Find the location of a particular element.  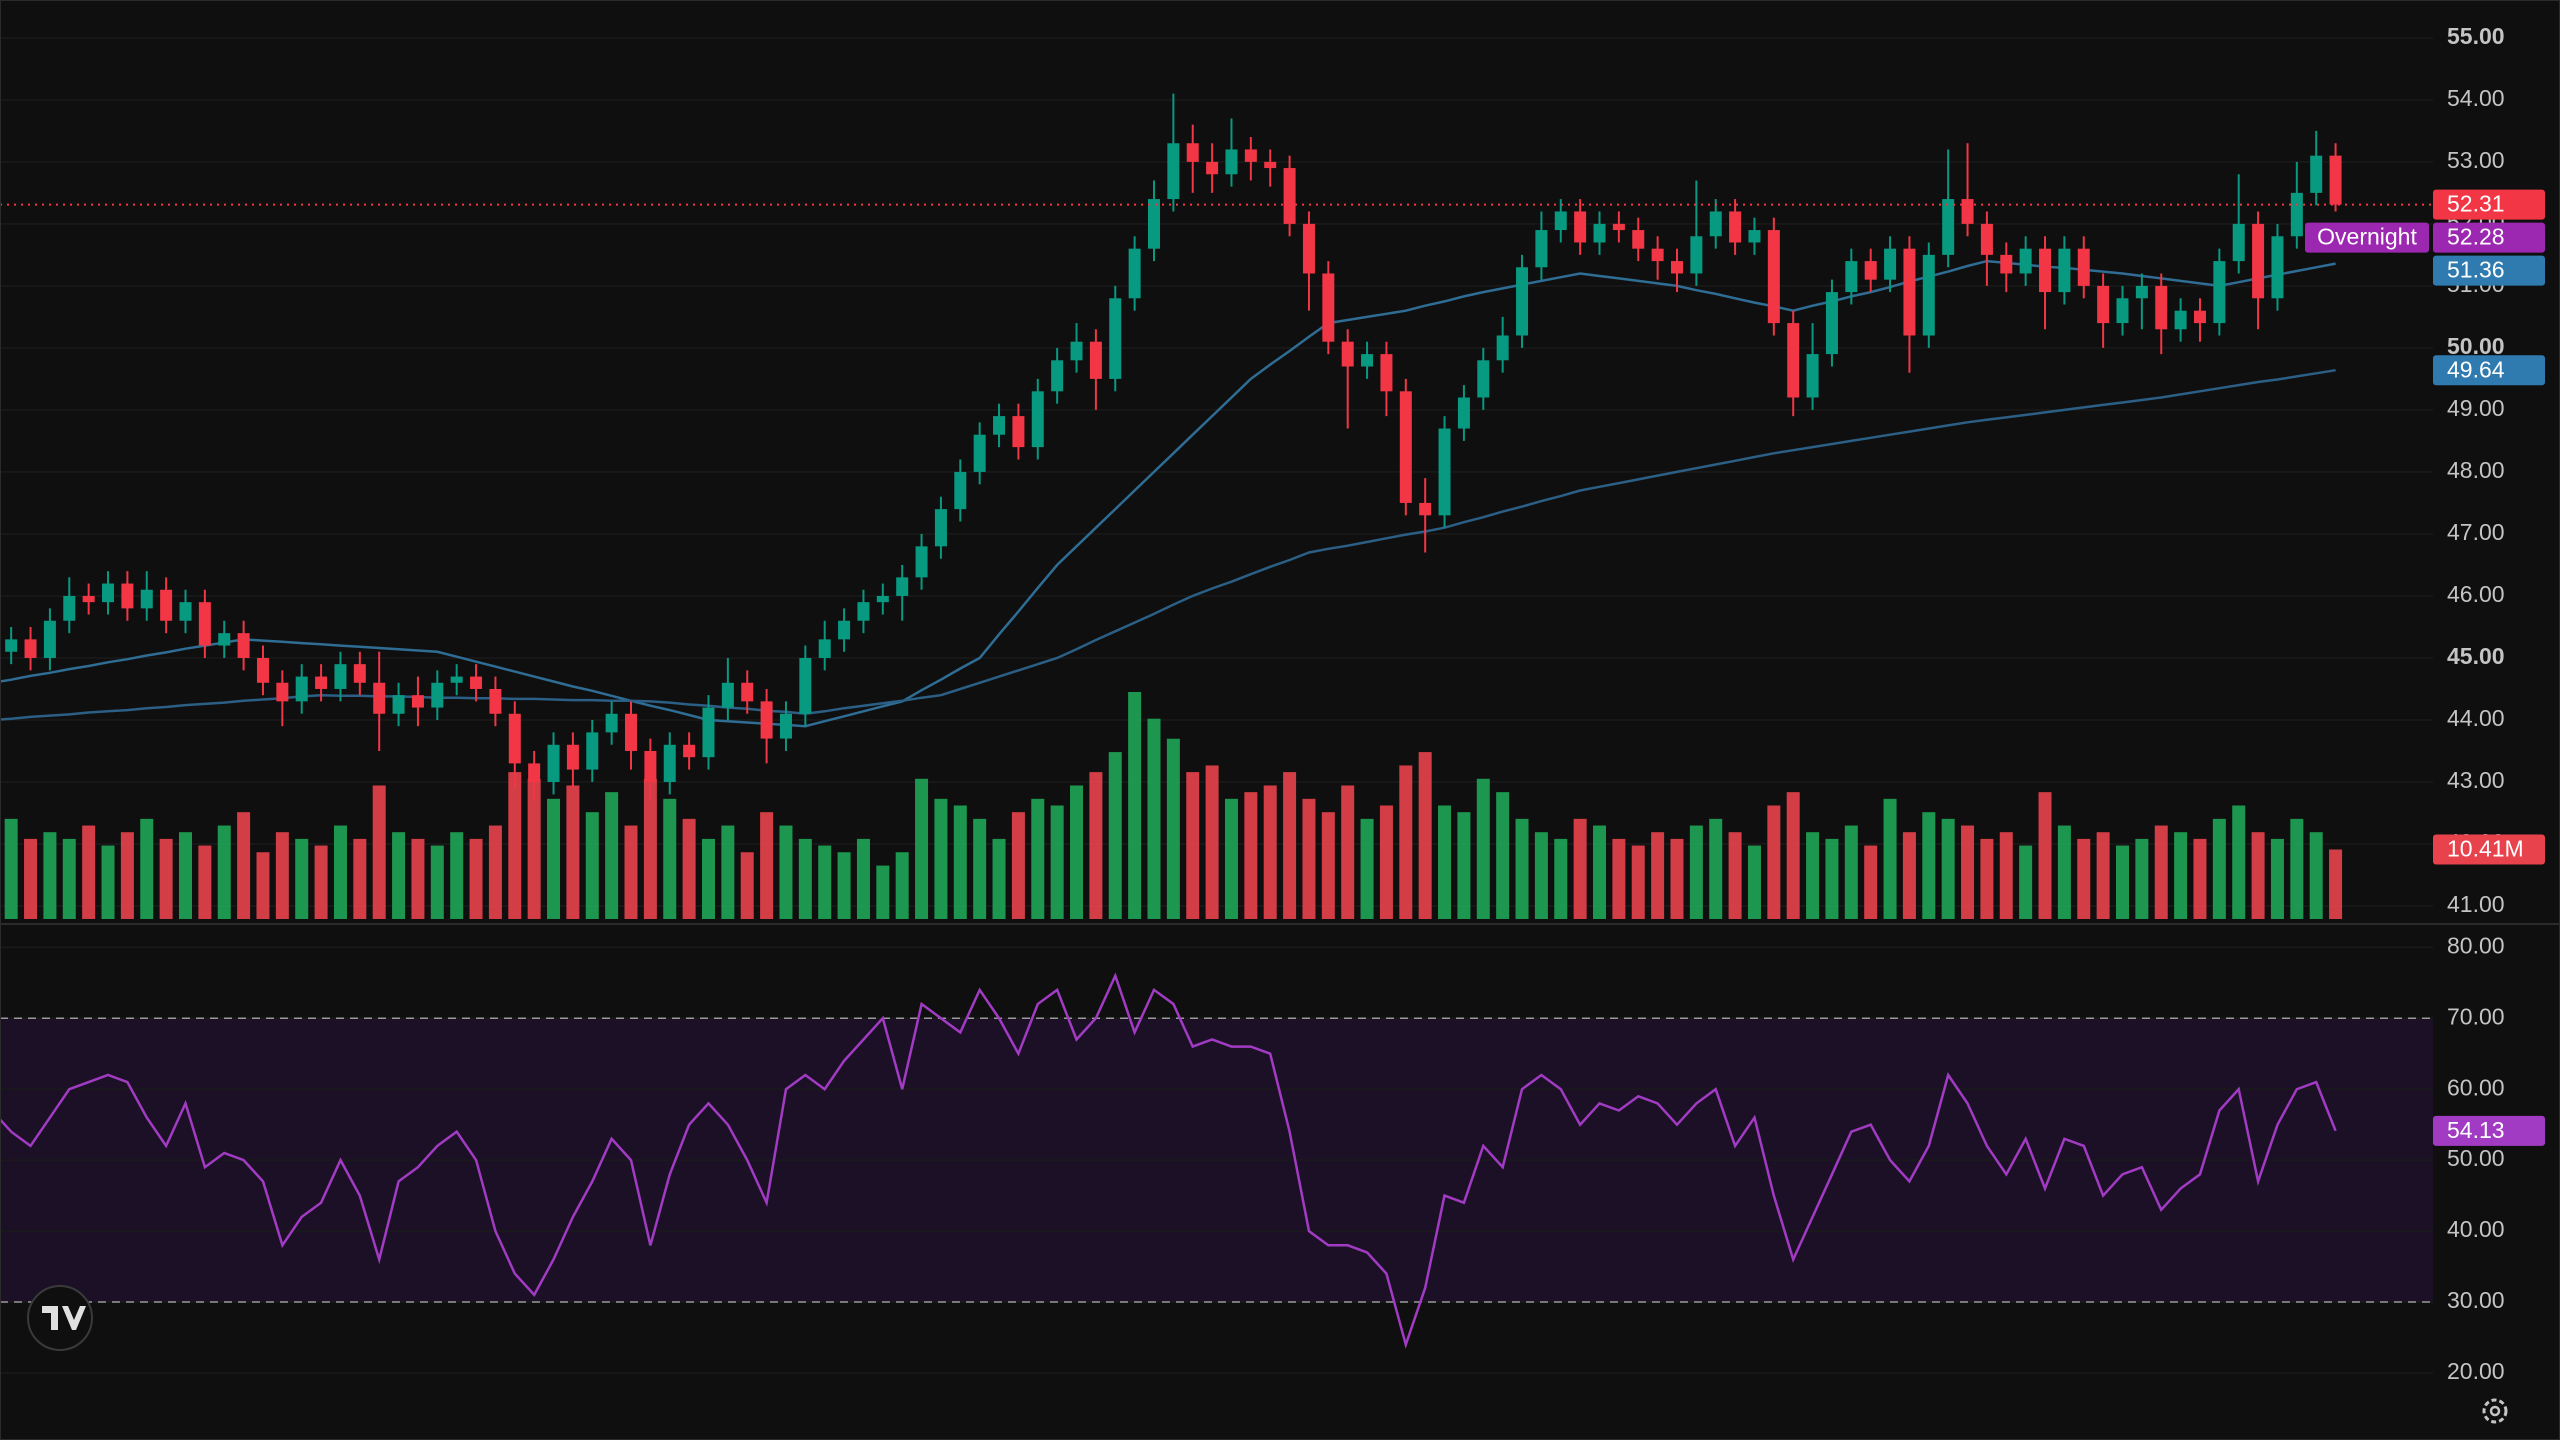

y-tick-label: 44.00 is located at coordinates (2476, 718).